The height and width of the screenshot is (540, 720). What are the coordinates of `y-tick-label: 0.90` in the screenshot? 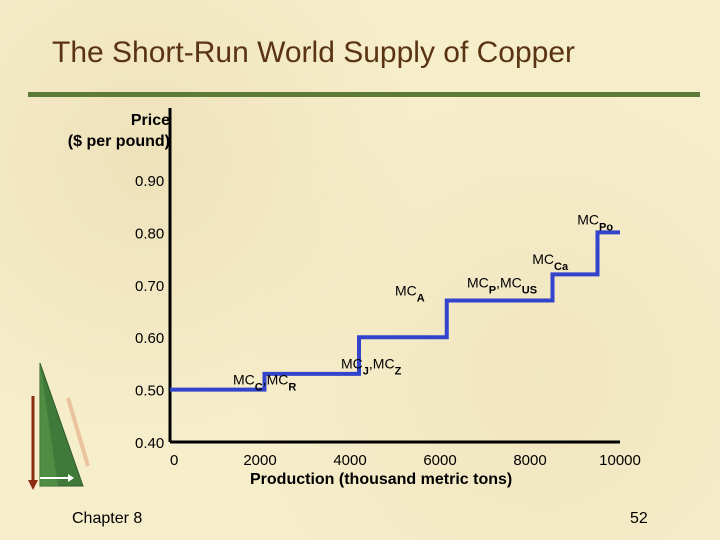 It's located at (149, 181).